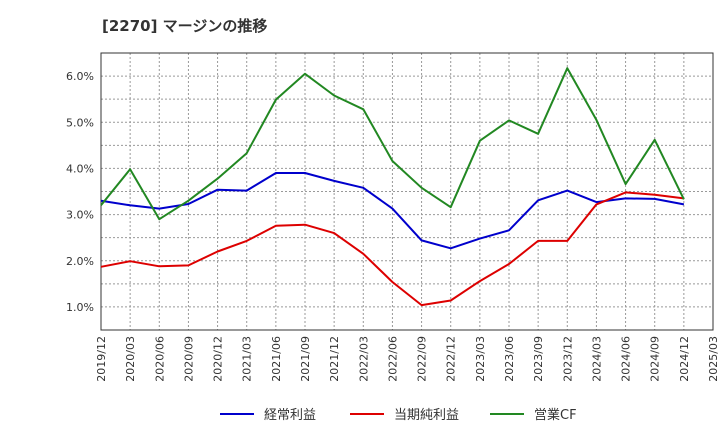 This screenshot has width=720, height=440. Describe the element at coordinates (451, 359) in the screenshot. I see `x-tick-label: 2022/12` at that location.